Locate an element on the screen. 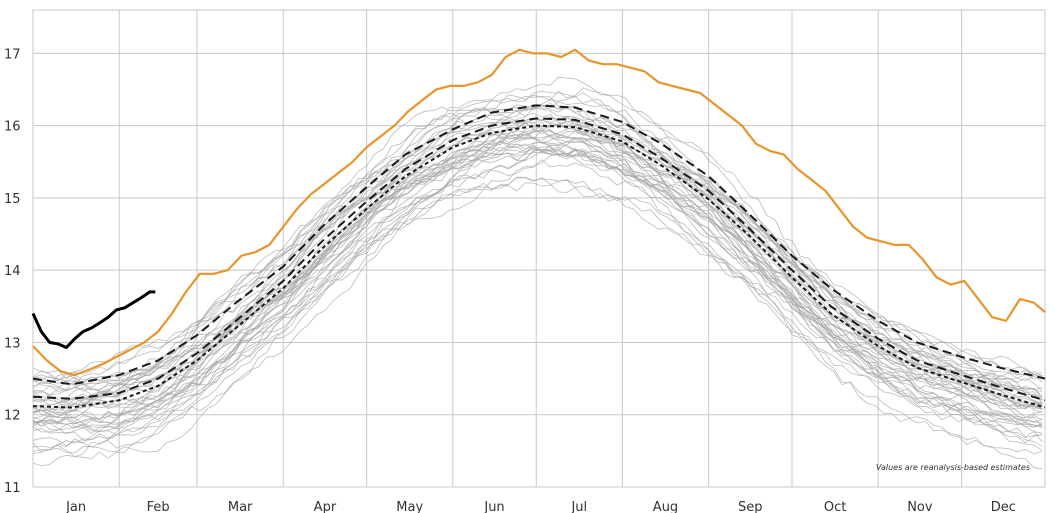 Image resolution: width=1055 pixels, height=513 pixels. current-year-line is located at coordinates (93, 319).